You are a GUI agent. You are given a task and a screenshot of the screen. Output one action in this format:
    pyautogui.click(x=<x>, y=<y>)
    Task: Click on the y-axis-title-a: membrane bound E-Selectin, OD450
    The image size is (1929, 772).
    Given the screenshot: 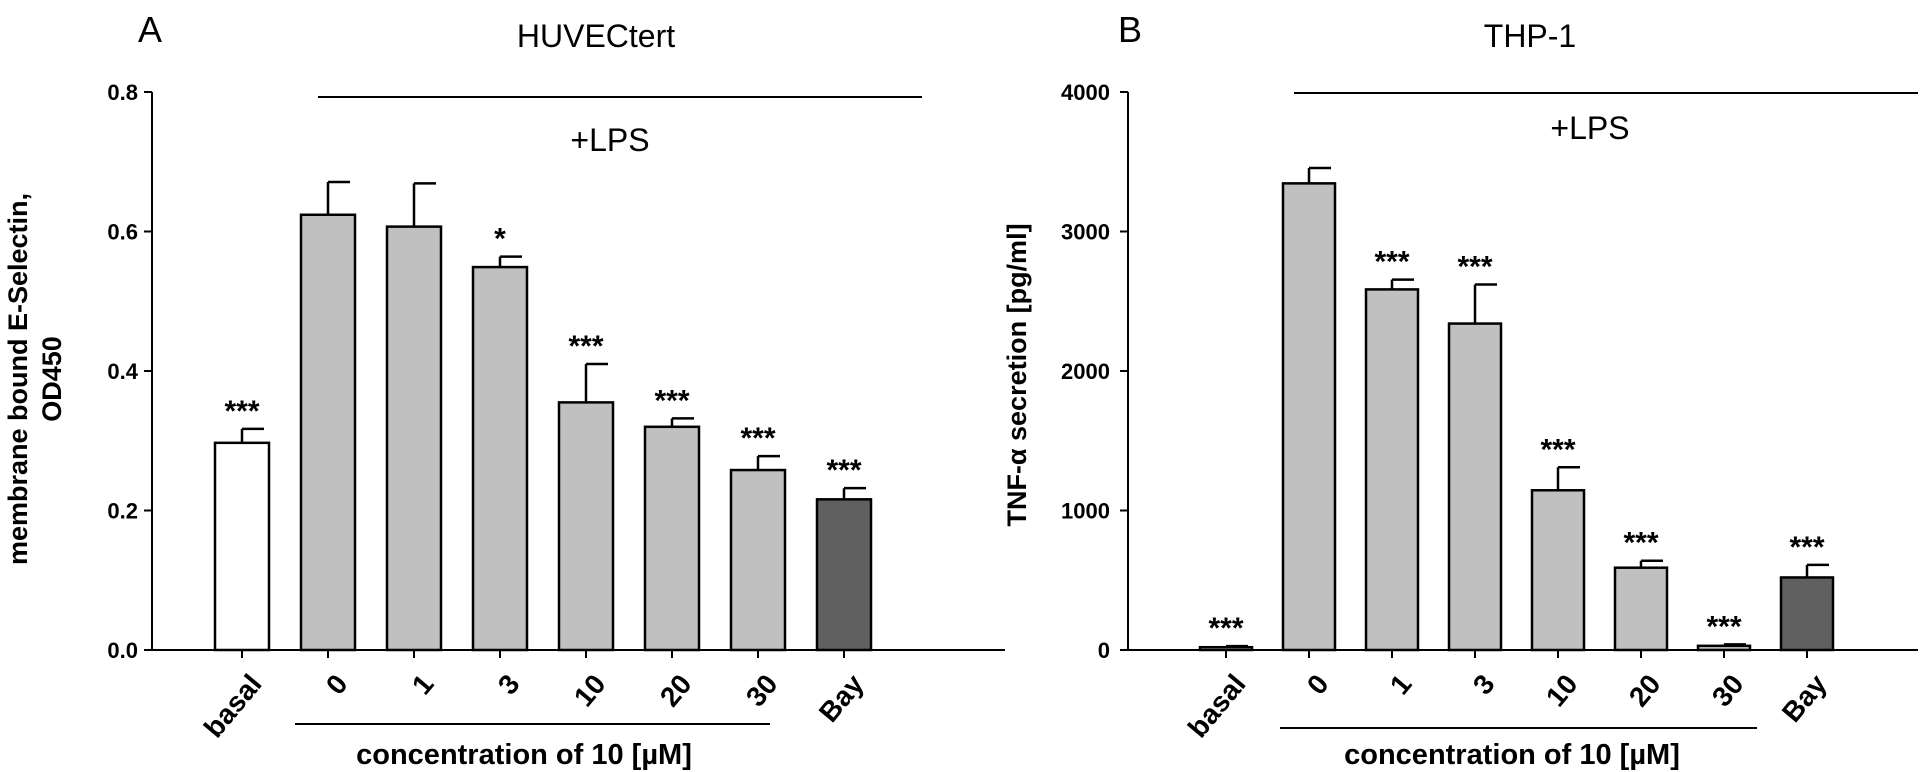 What is the action you would take?
    pyautogui.click(x=35, y=379)
    